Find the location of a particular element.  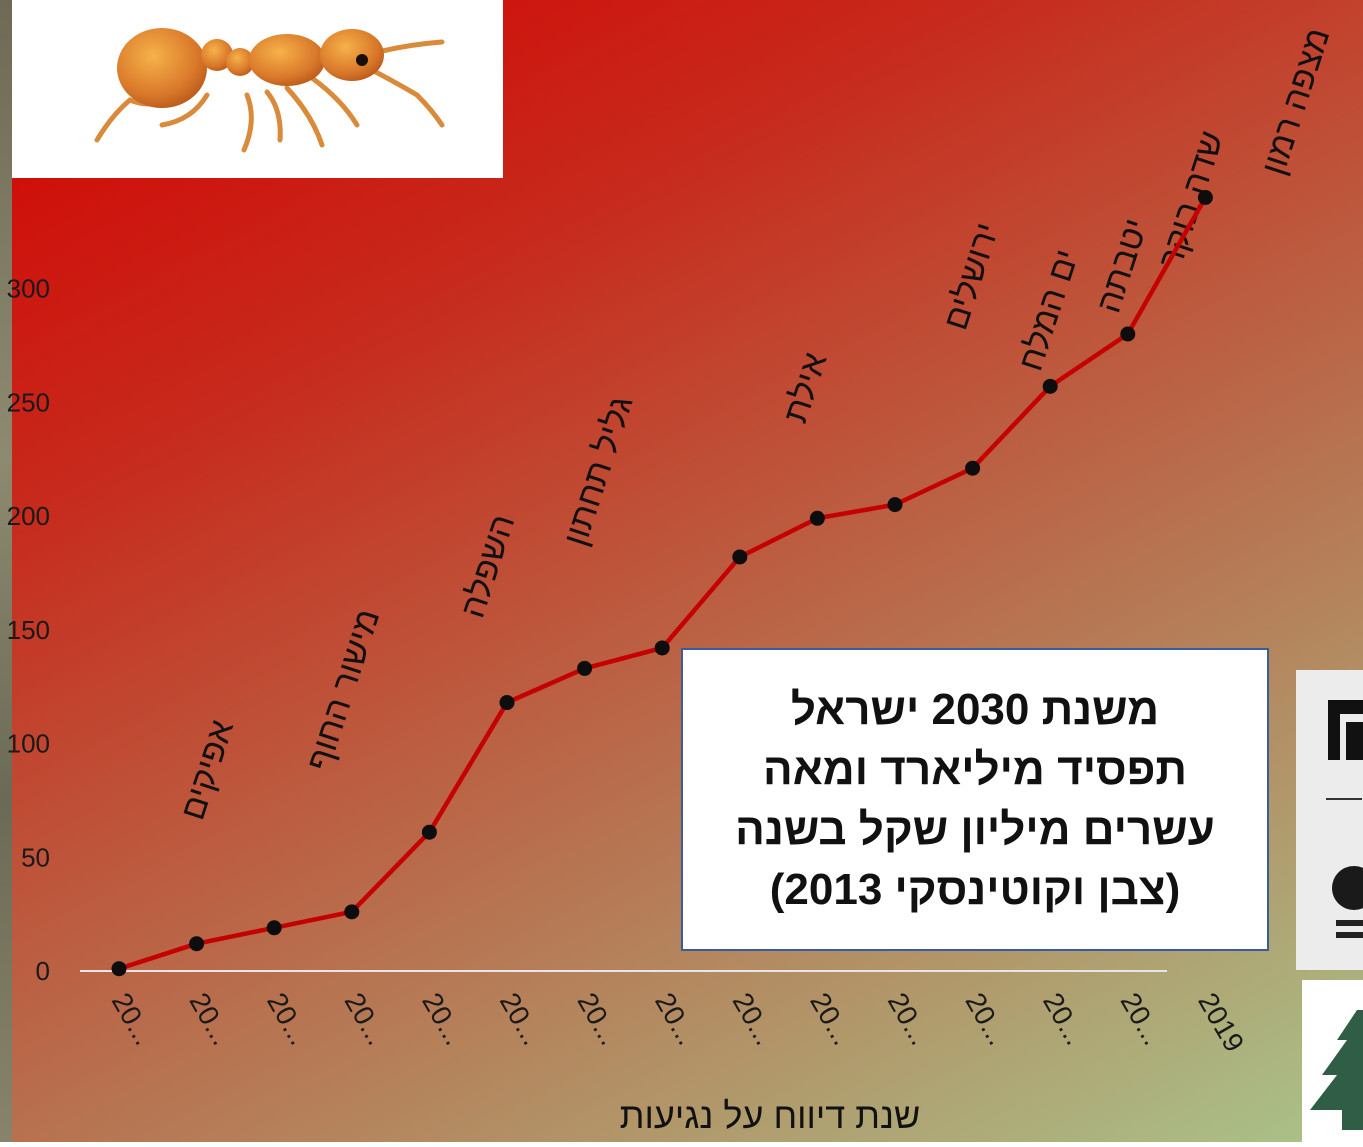

x-tick-label: 2019 is located at coordinates (1221, 1022).